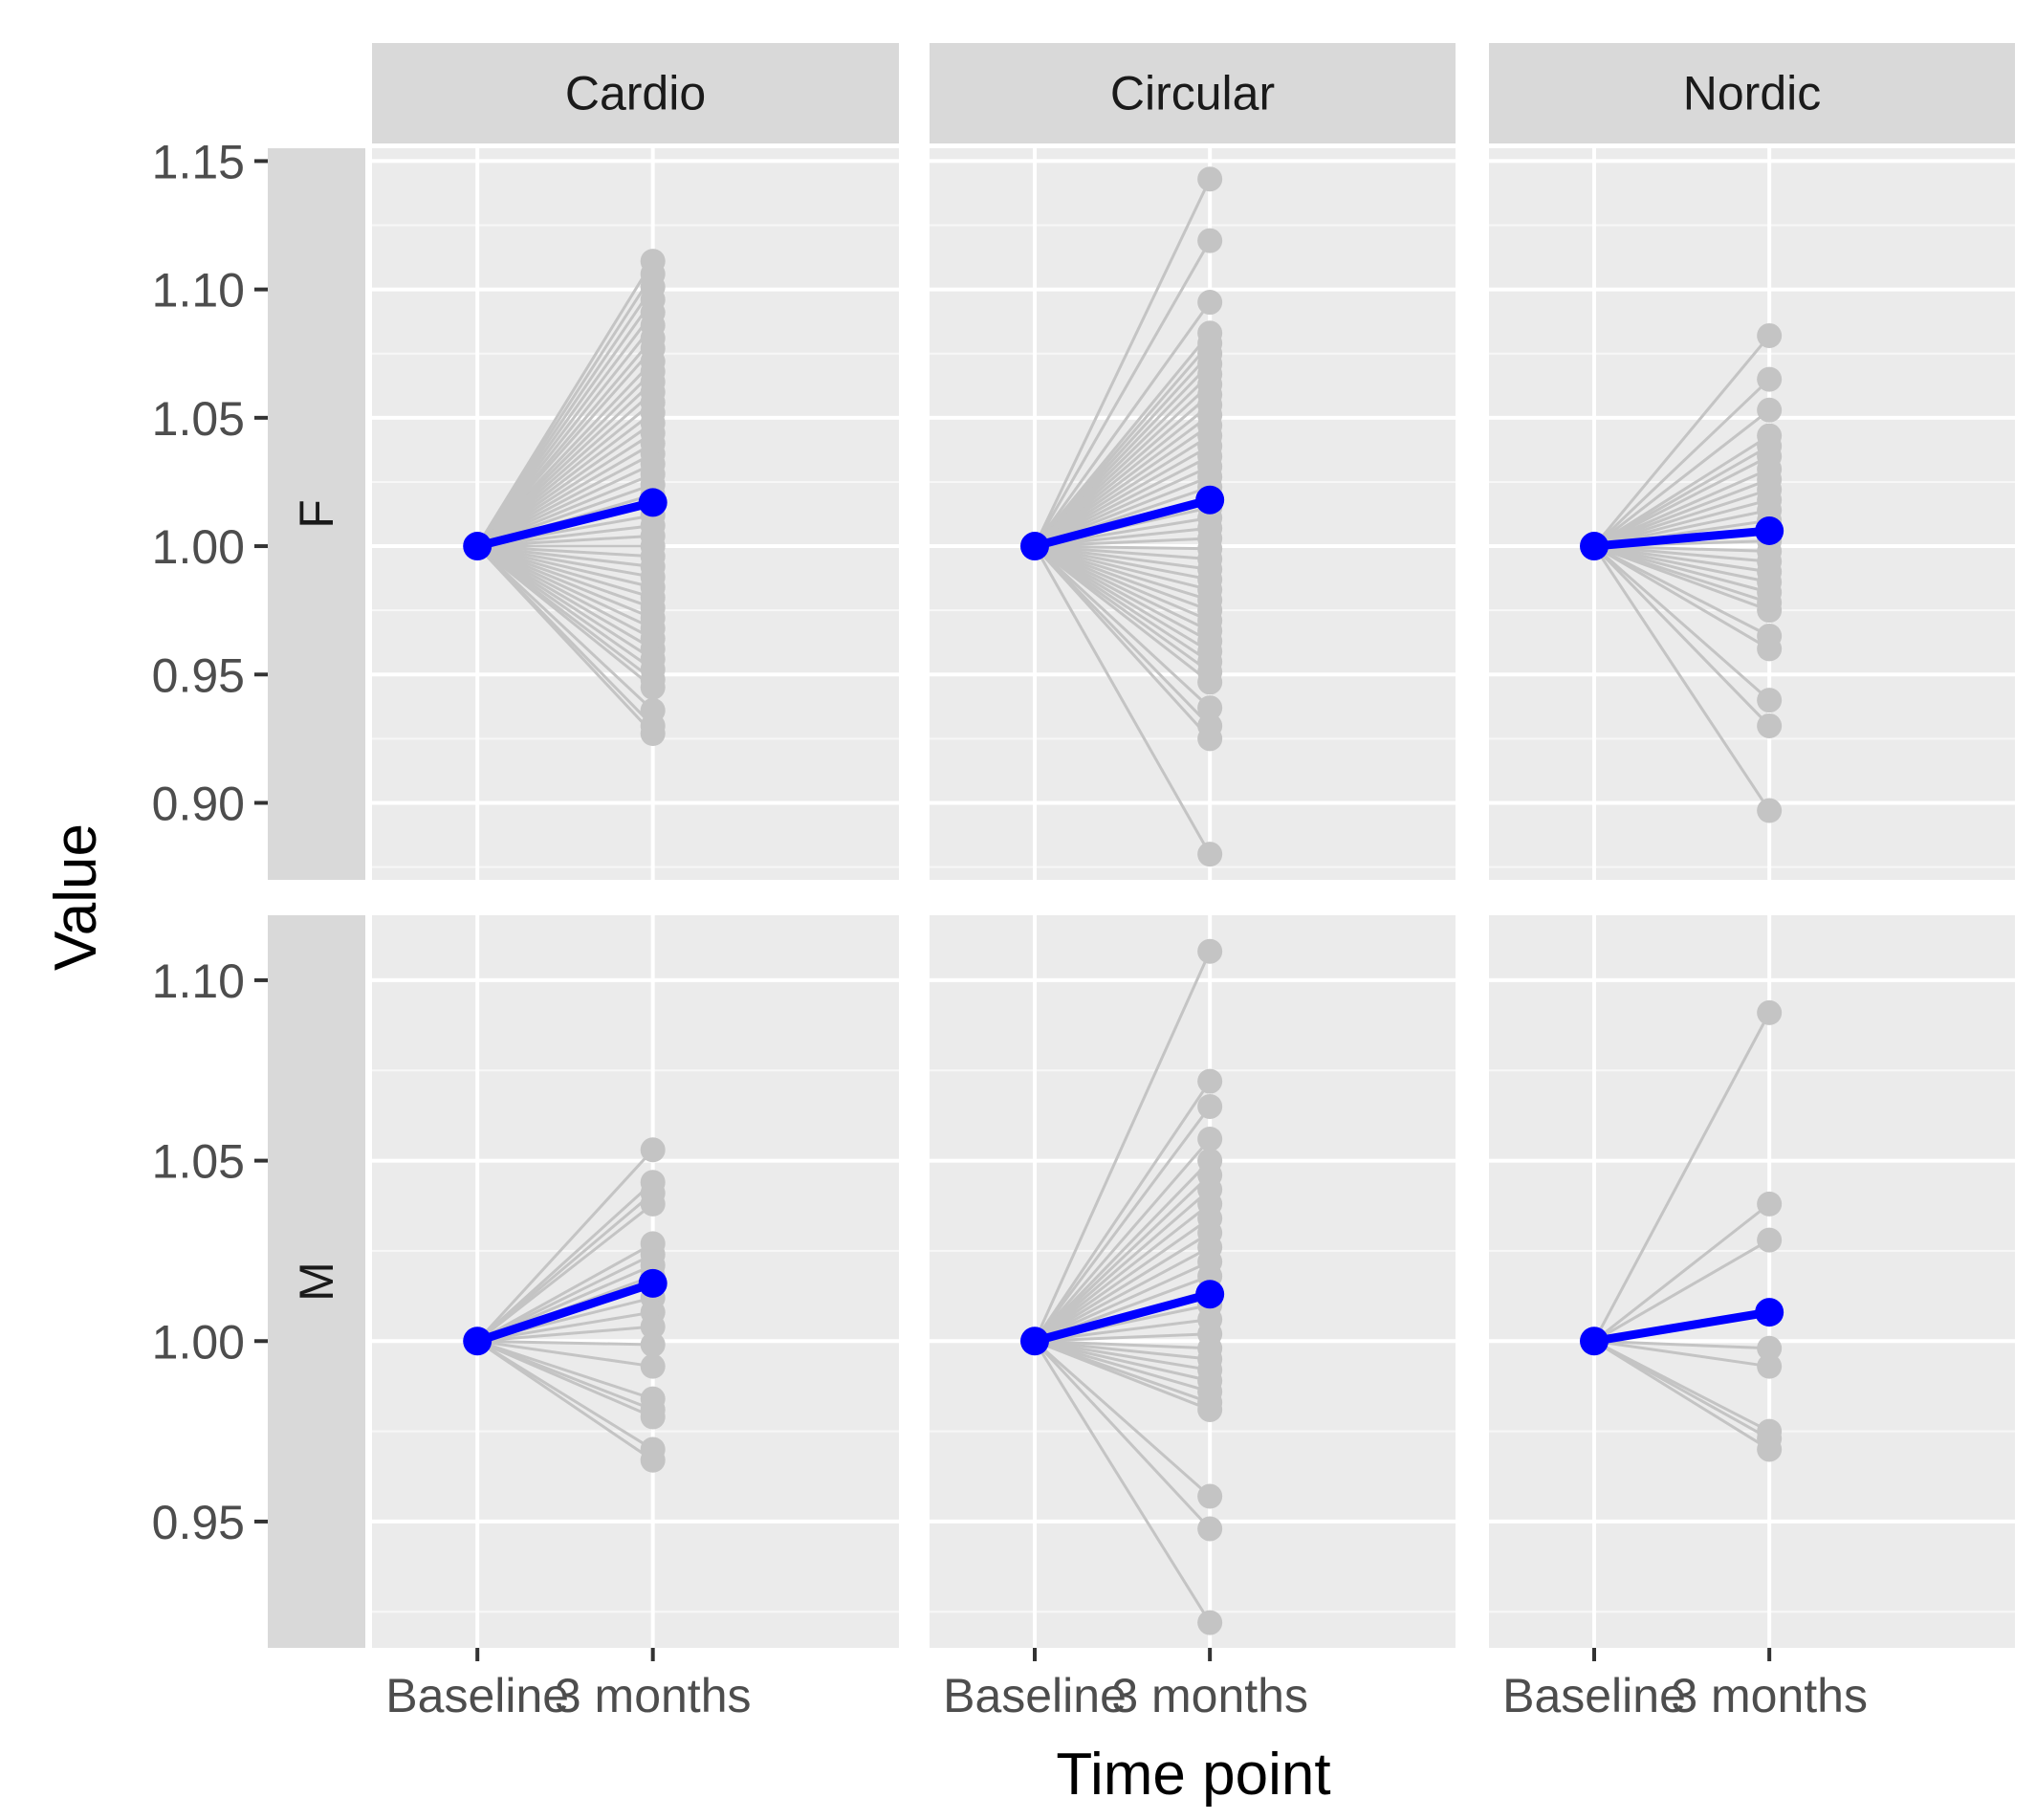 Image resolution: width=2036 pixels, height=1820 pixels. I want to click on panel-f-cardio, so click(635, 514).